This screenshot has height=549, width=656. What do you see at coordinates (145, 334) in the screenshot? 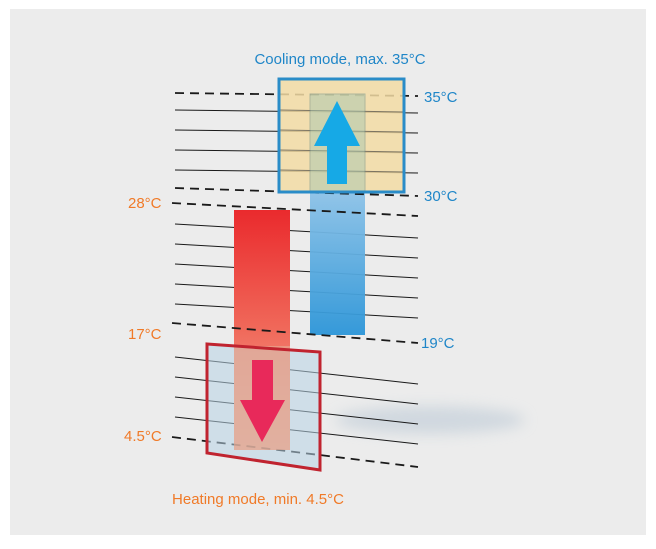
I see `temp-label-17: 17°C` at bounding box center [145, 334].